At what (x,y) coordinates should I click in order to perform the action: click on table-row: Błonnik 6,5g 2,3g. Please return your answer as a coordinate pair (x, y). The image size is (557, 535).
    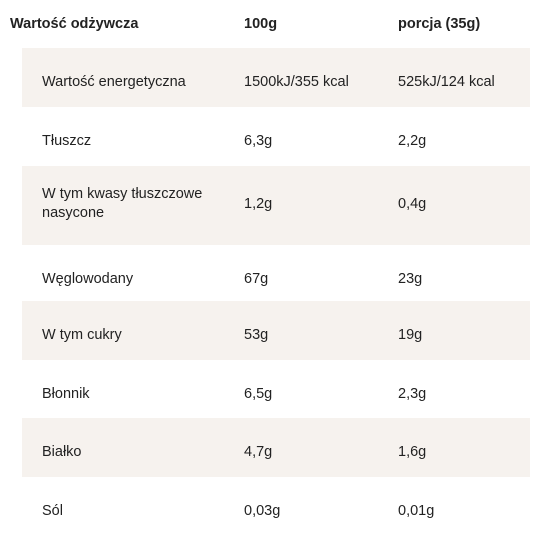
    Looking at the image, I should click on (276, 389).